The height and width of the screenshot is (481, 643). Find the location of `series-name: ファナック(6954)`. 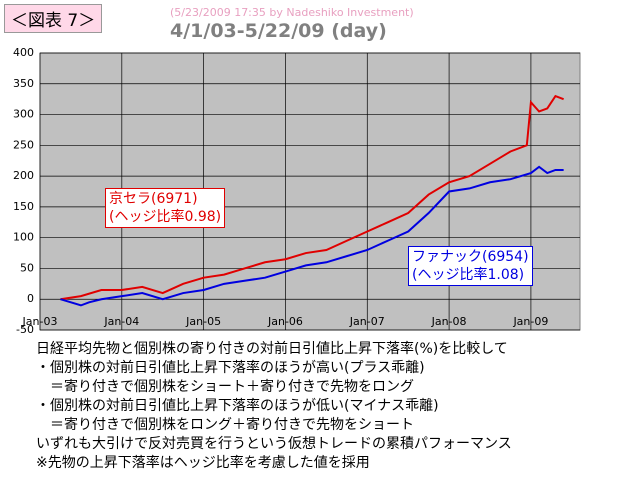

series-name: ファナック(6954) is located at coordinates (470, 257).